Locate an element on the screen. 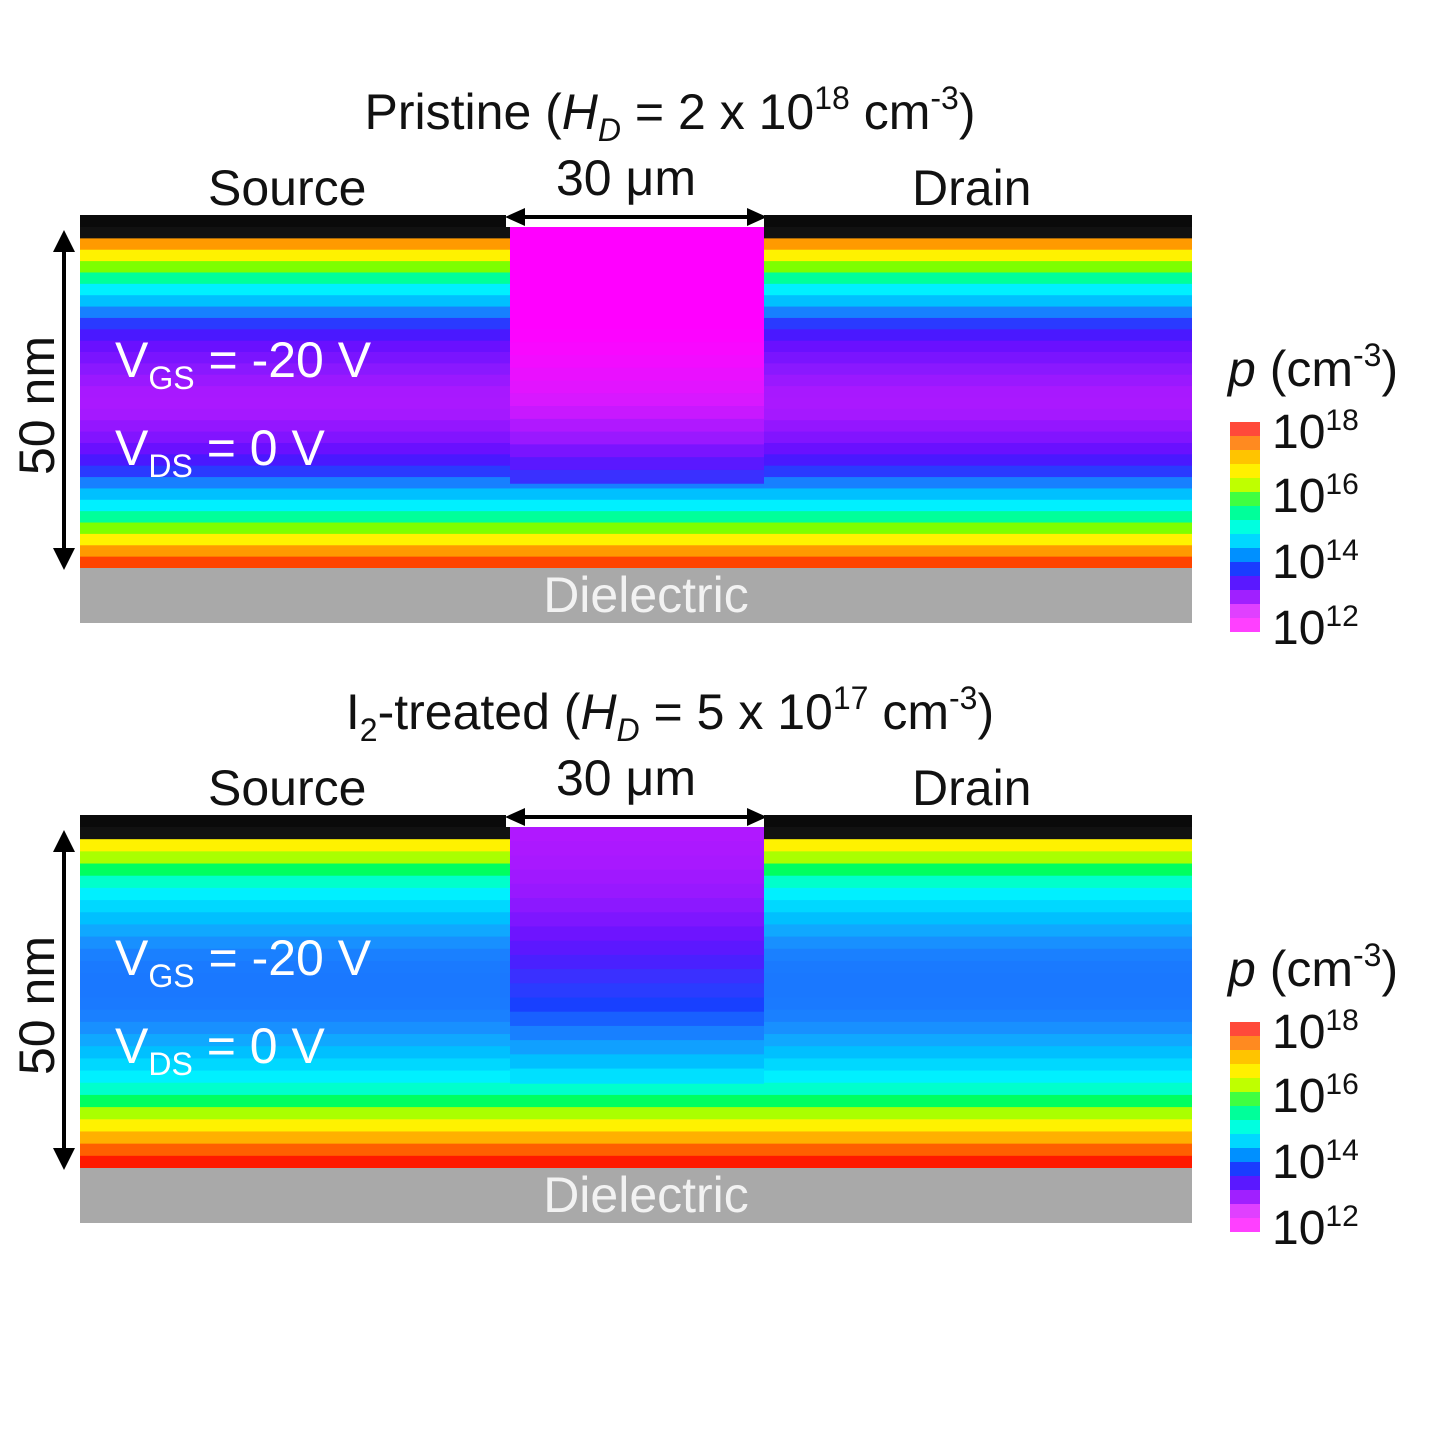 This screenshot has width=1439, height=1439. thickness-label: 50 nm is located at coordinates (37, 405).